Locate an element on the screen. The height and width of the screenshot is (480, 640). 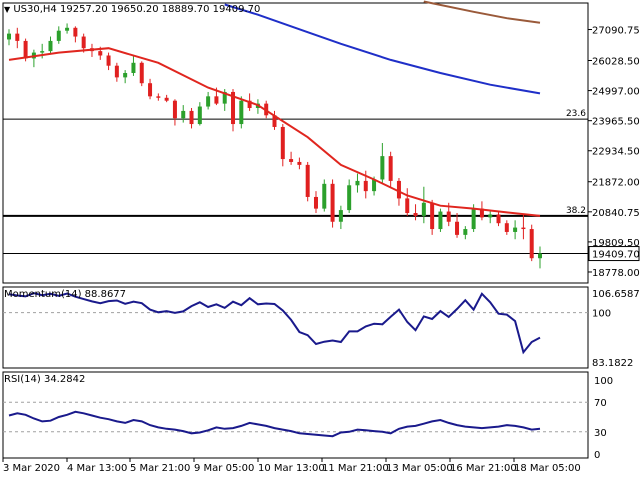
price-tick-label: 19809.50 is located at coordinates (616, 243).